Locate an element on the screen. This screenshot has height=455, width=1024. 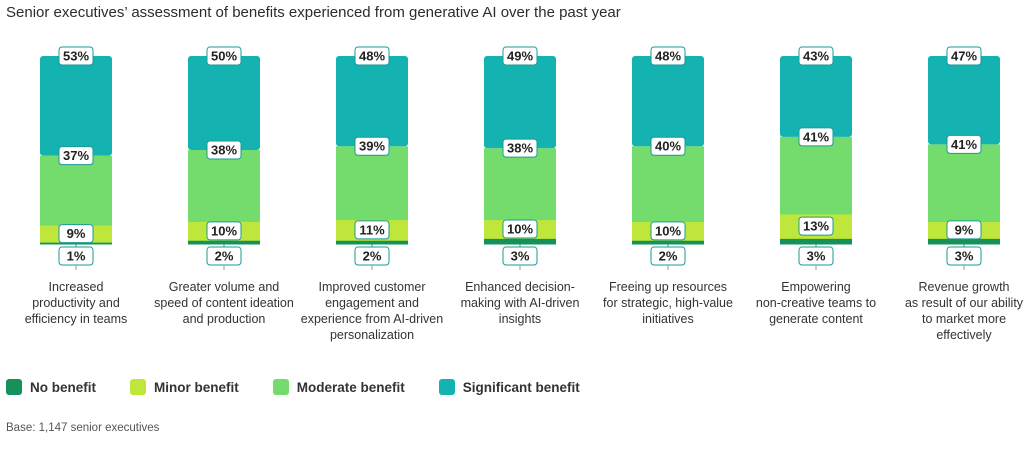
data-label-moderate-benefit-2: 38% is located at coordinates (224, 150).